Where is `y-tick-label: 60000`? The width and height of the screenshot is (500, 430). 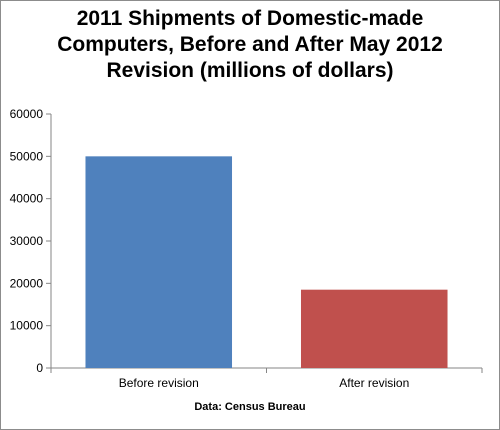 y-tick-label: 60000 is located at coordinates (27, 114).